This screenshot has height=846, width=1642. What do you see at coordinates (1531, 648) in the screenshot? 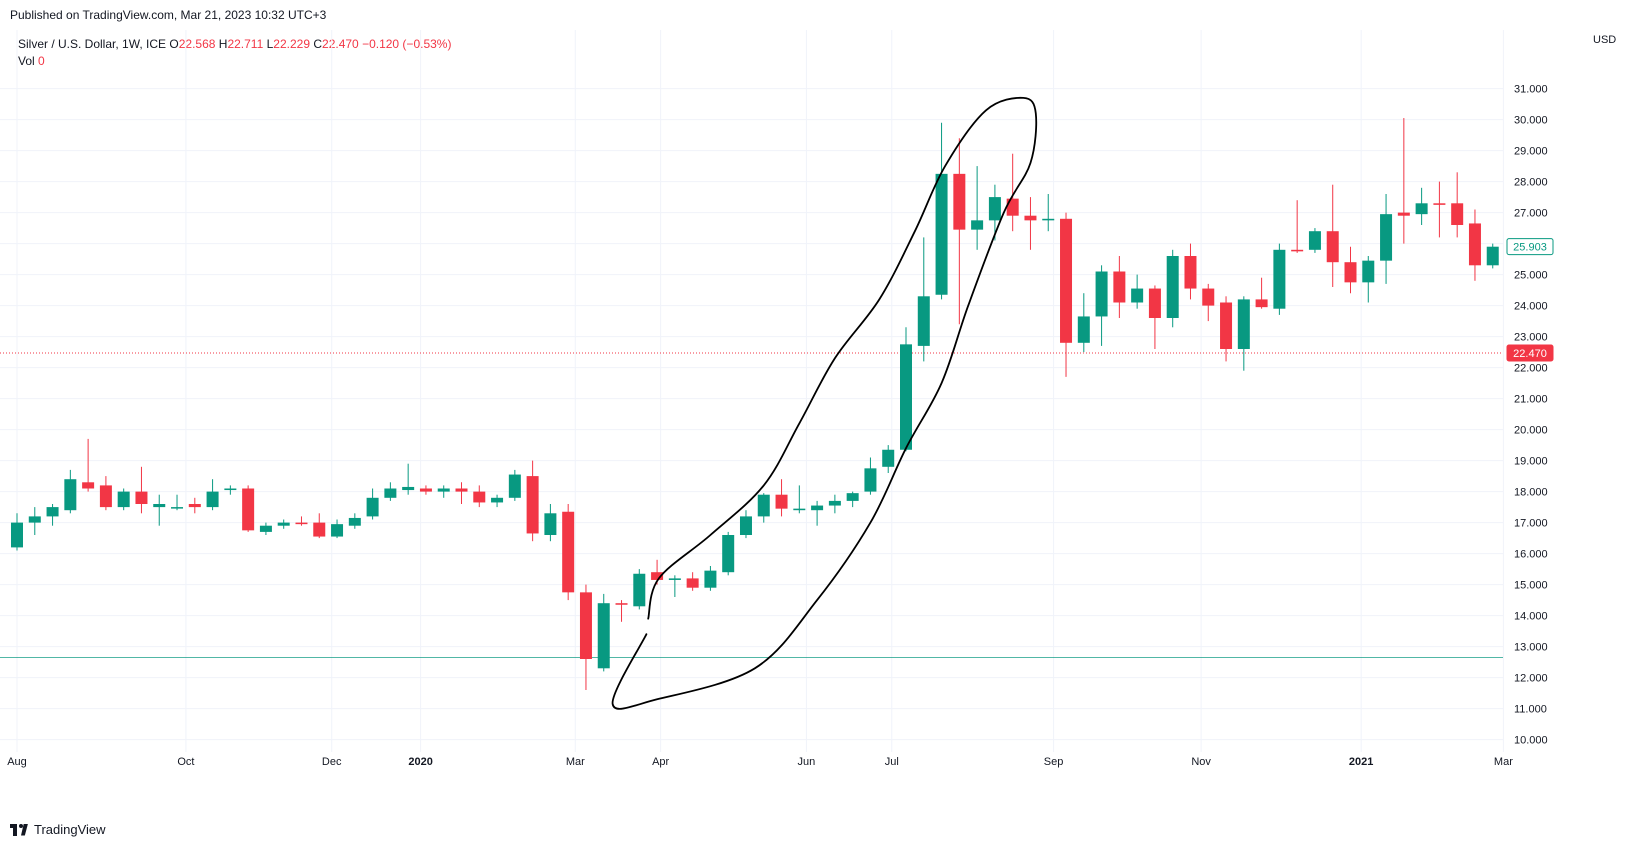
I see `price-tick-label: 13.000` at bounding box center [1531, 648].